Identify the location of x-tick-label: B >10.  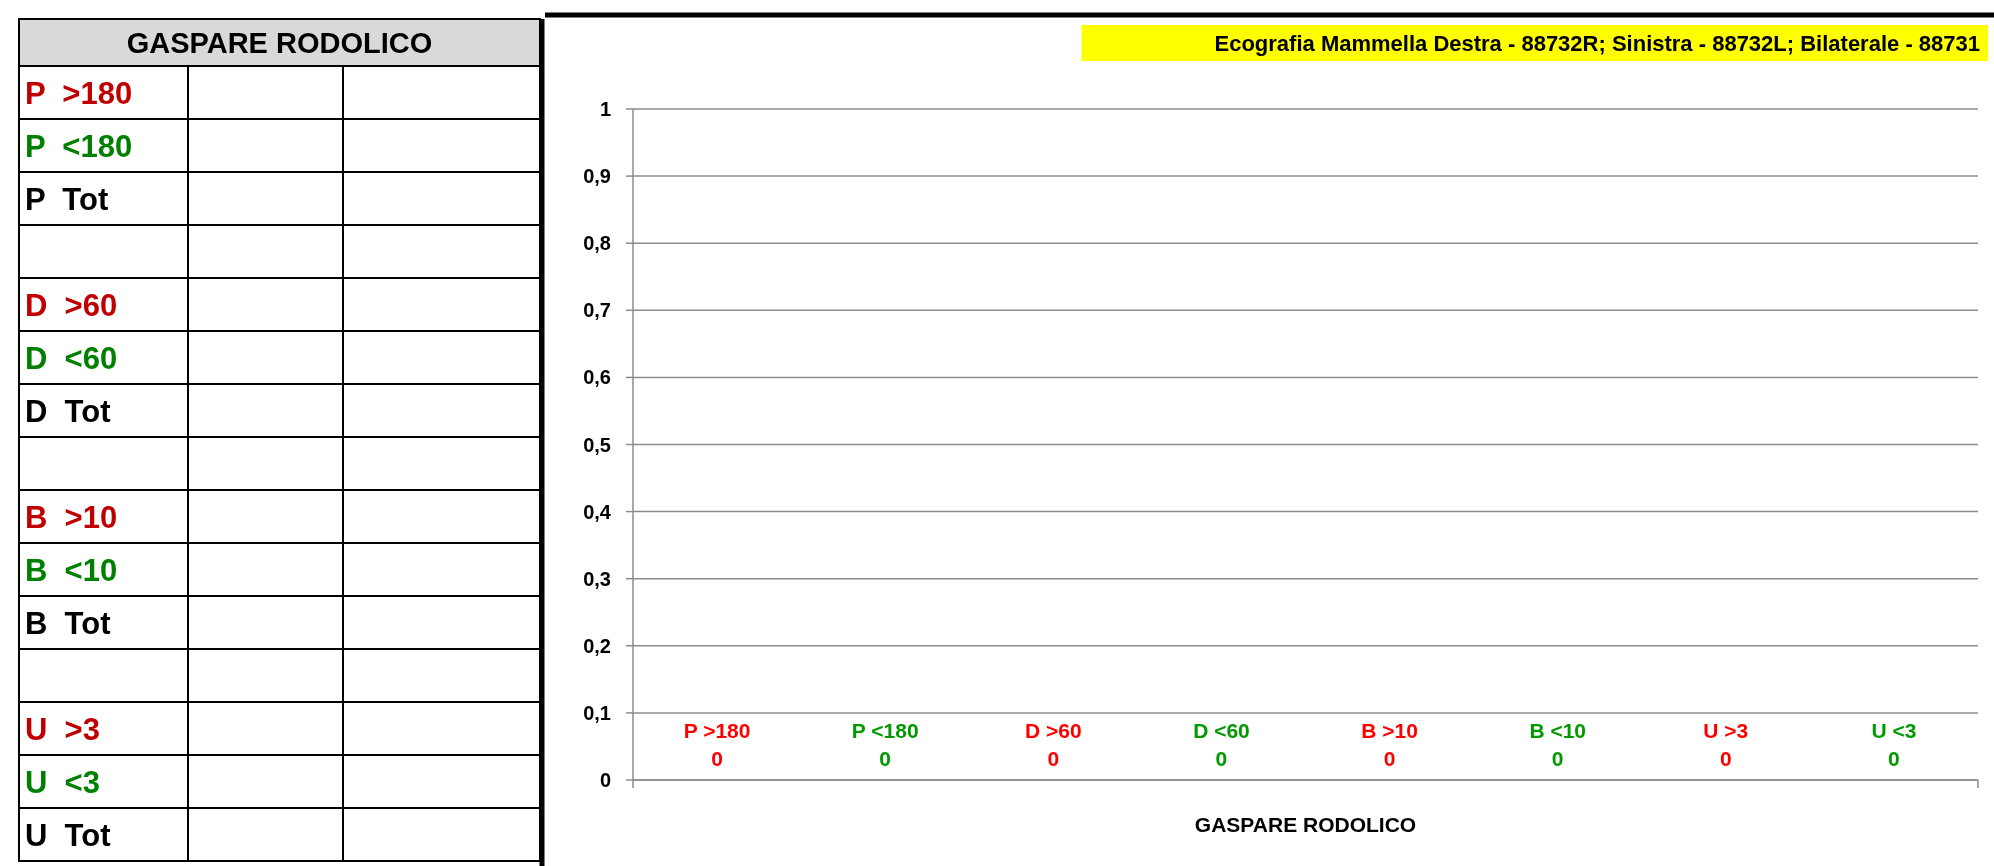
(1389, 730).